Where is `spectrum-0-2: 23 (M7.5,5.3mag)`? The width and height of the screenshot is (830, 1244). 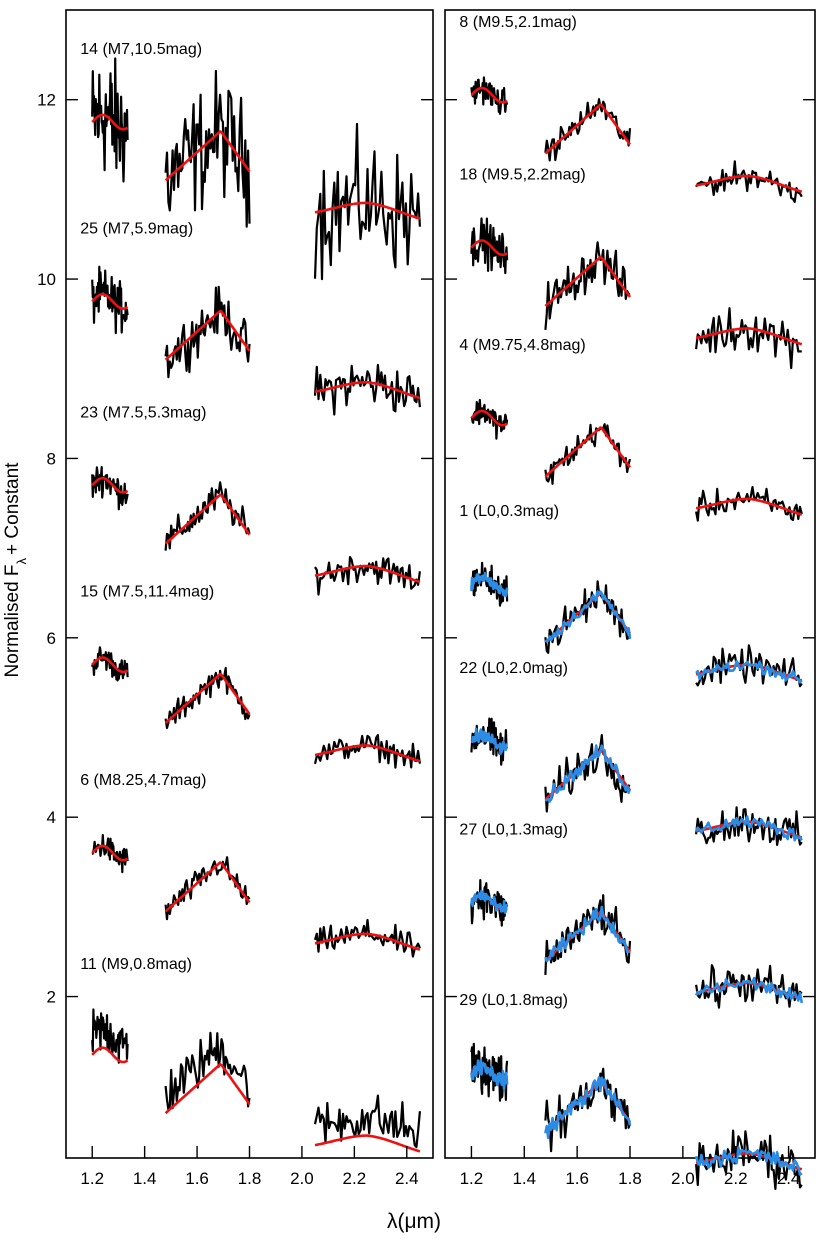
spectrum-0-2: 23 (M7.5,5.3mag) is located at coordinates (250, 500).